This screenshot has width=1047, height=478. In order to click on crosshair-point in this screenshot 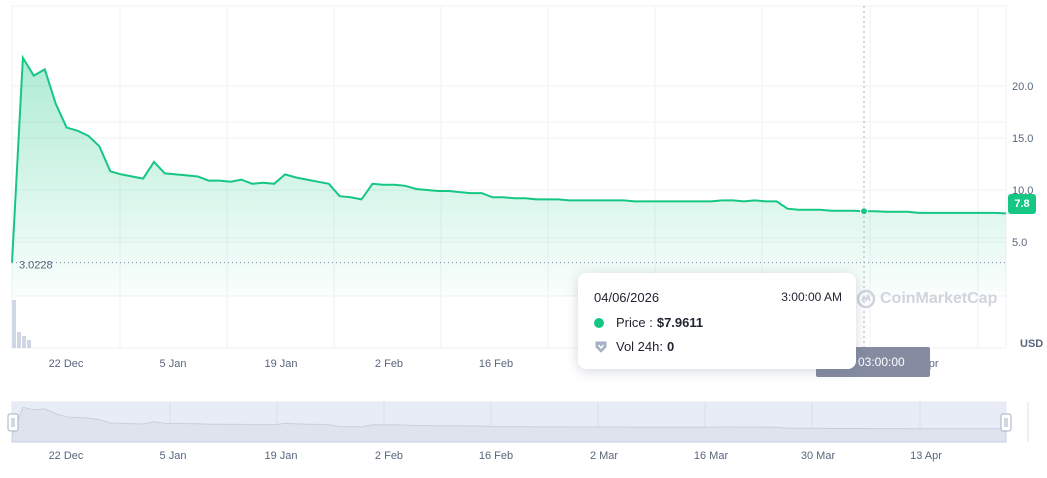, I will do `click(864, 211)`.